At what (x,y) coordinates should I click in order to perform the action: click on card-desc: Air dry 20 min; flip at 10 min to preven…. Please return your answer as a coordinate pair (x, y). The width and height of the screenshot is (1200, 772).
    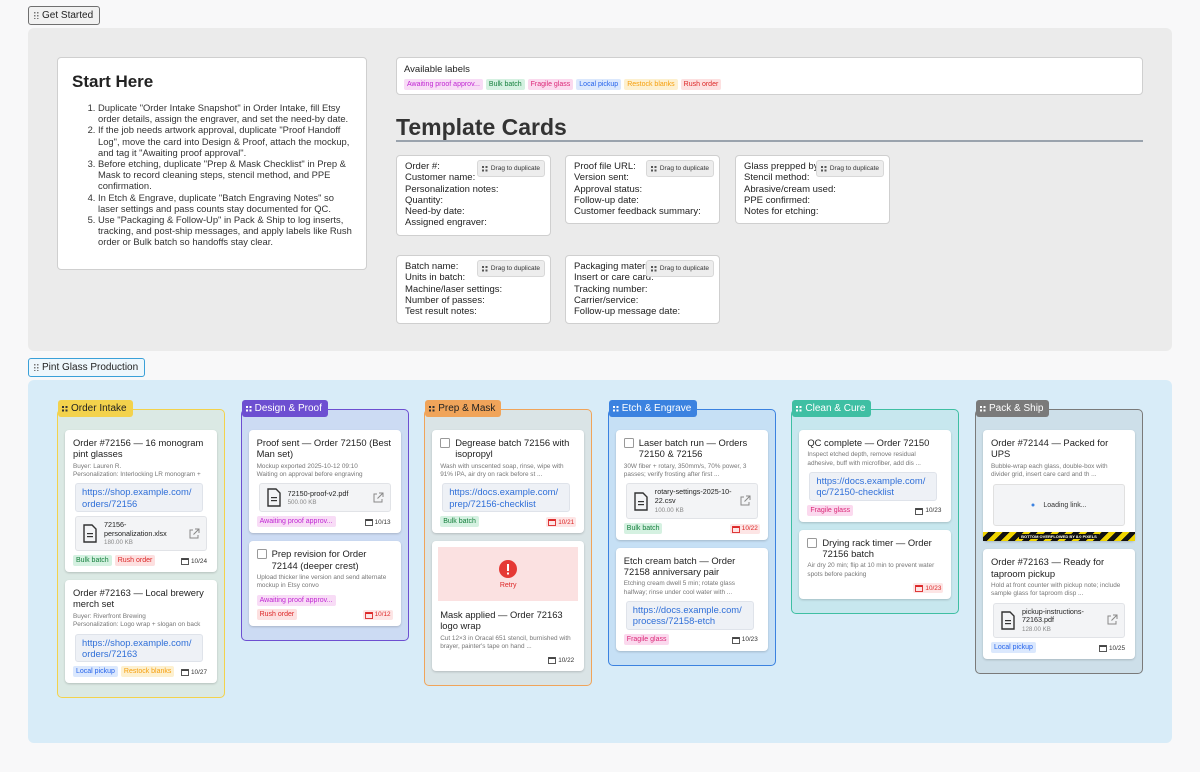
    Looking at the image, I should click on (875, 570).